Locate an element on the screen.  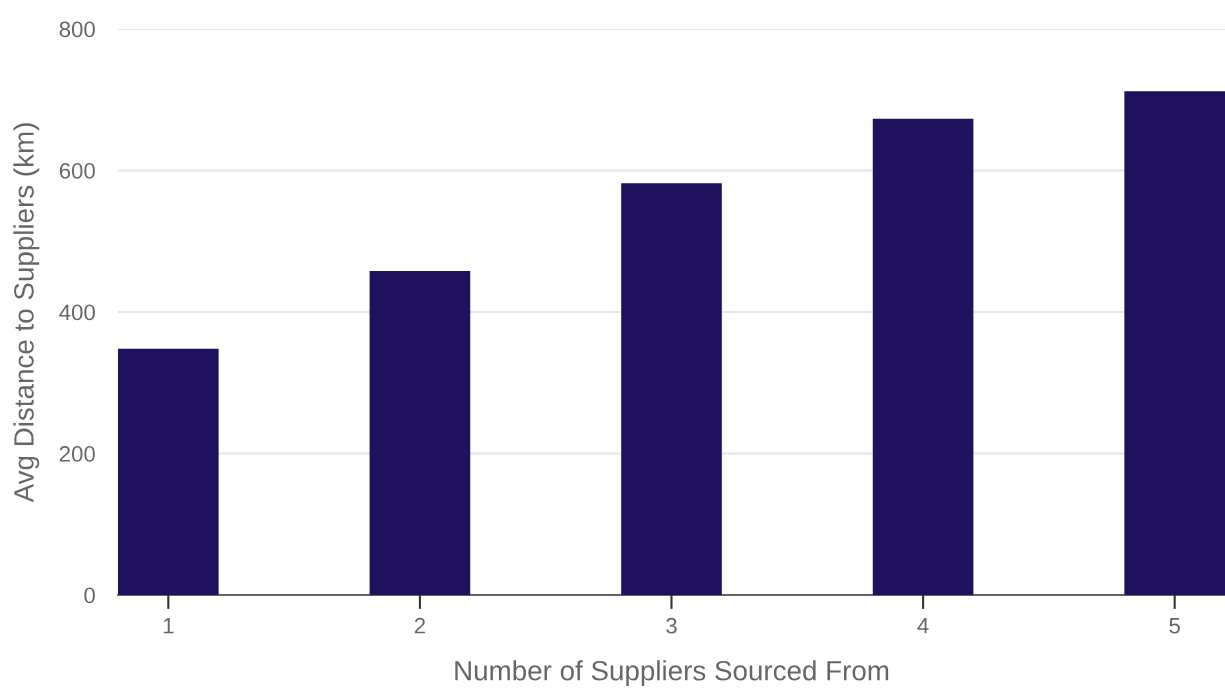
y-tick-label: 0 is located at coordinates (89, 595).